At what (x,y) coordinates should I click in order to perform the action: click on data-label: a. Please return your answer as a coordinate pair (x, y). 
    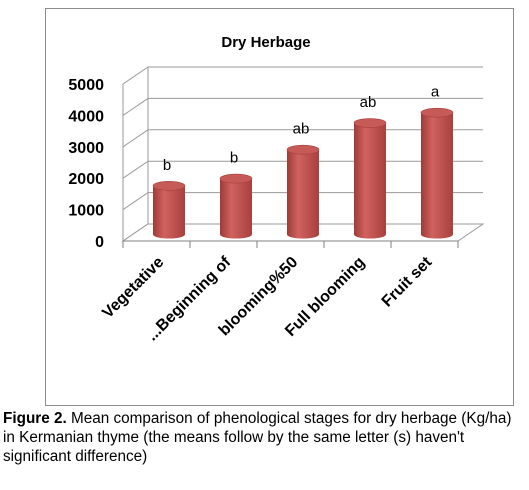
    Looking at the image, I should click on (435, 92).